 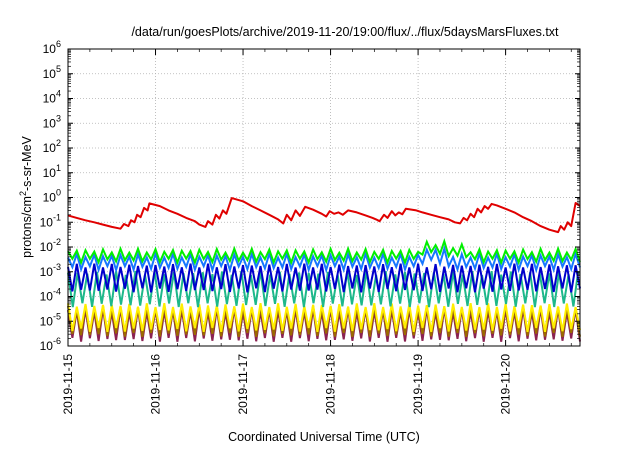 I want to click on x-tick-label: 2019-11-16, so click(x=156, y=384).